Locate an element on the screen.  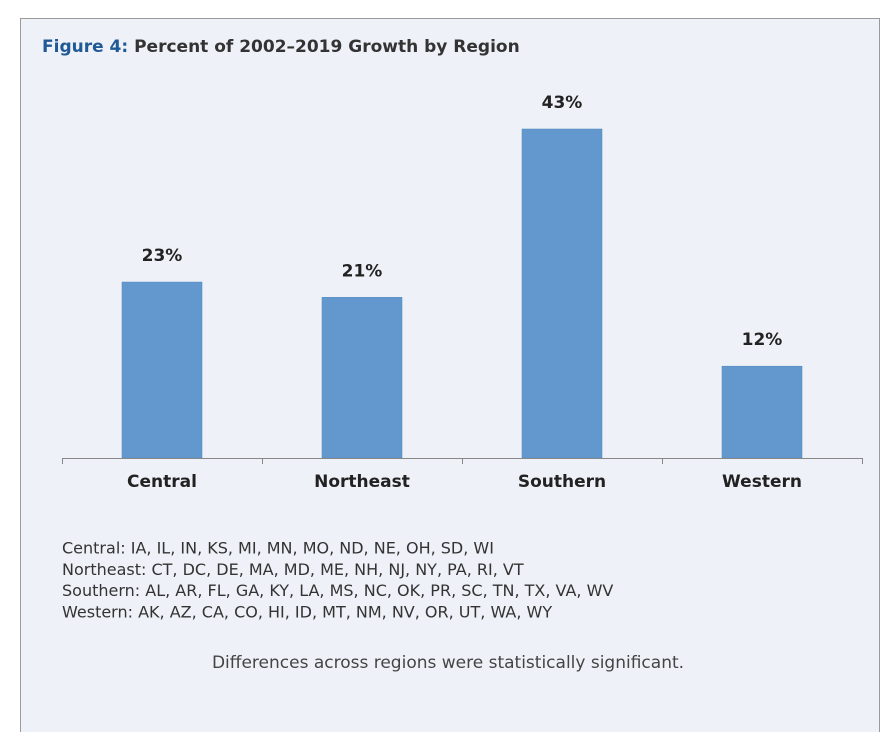
value-label: 21% is located at coordinates (362, 271).